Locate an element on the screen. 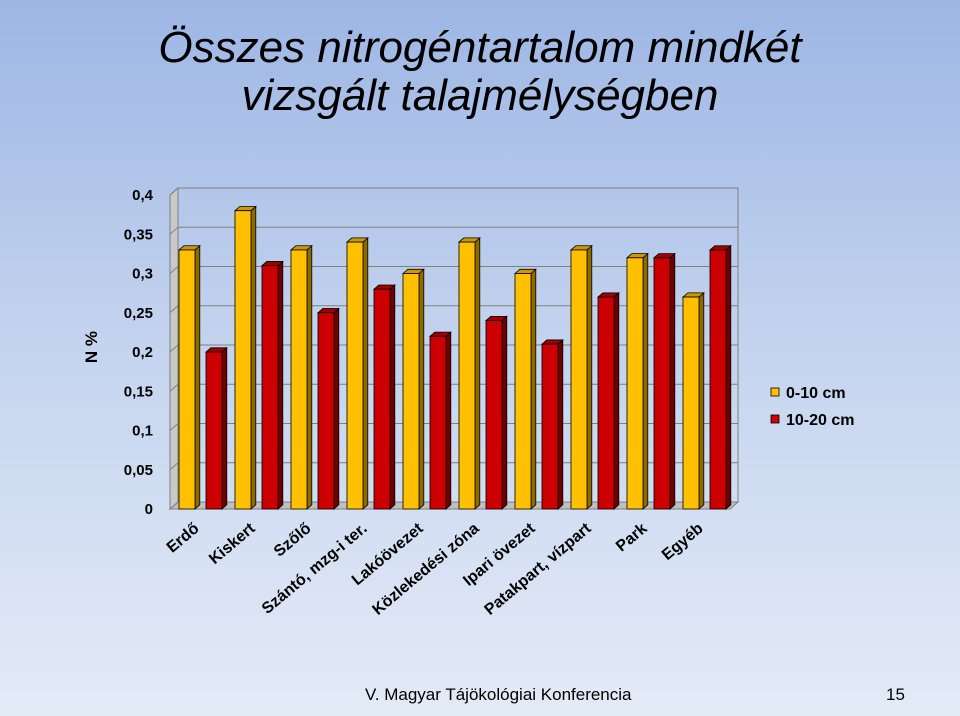 The width and height of the screenshot is (960, 716). y-tick-label: 0,3 is located at coordinates (142, 274).